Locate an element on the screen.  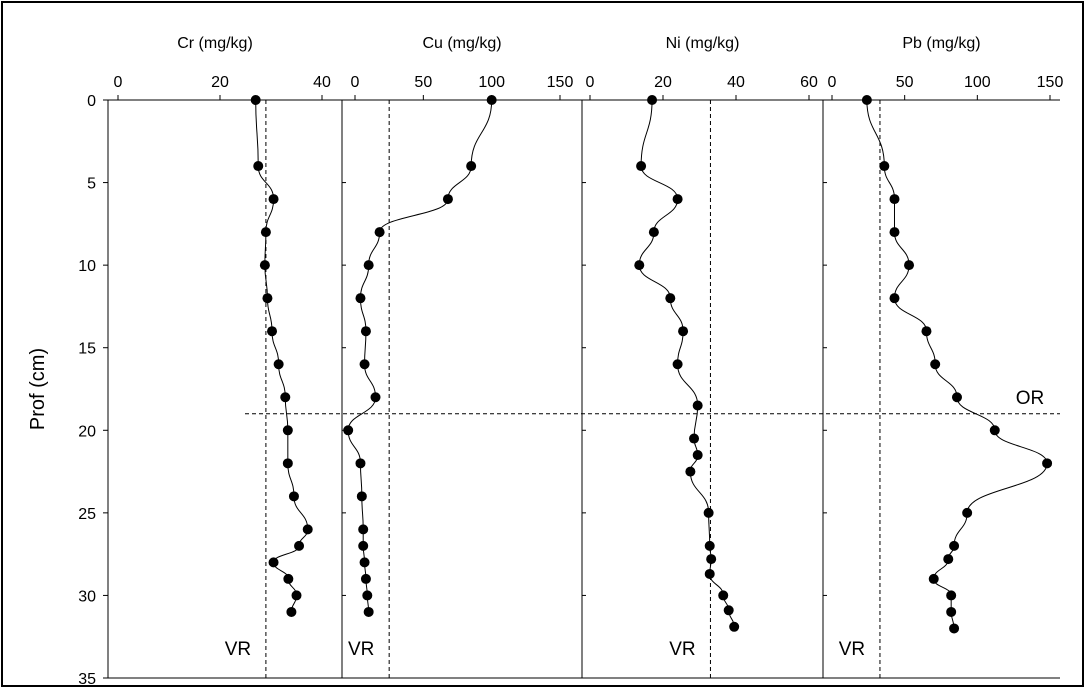
y-tick-label: 5 is located at coordinates (91, 184).